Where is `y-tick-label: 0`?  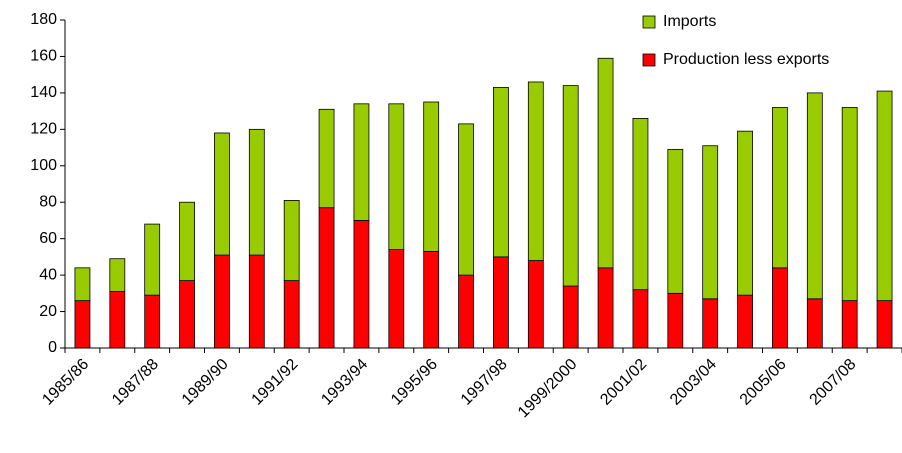
y-tick-label: 0 is located at coordinates (52, 347).